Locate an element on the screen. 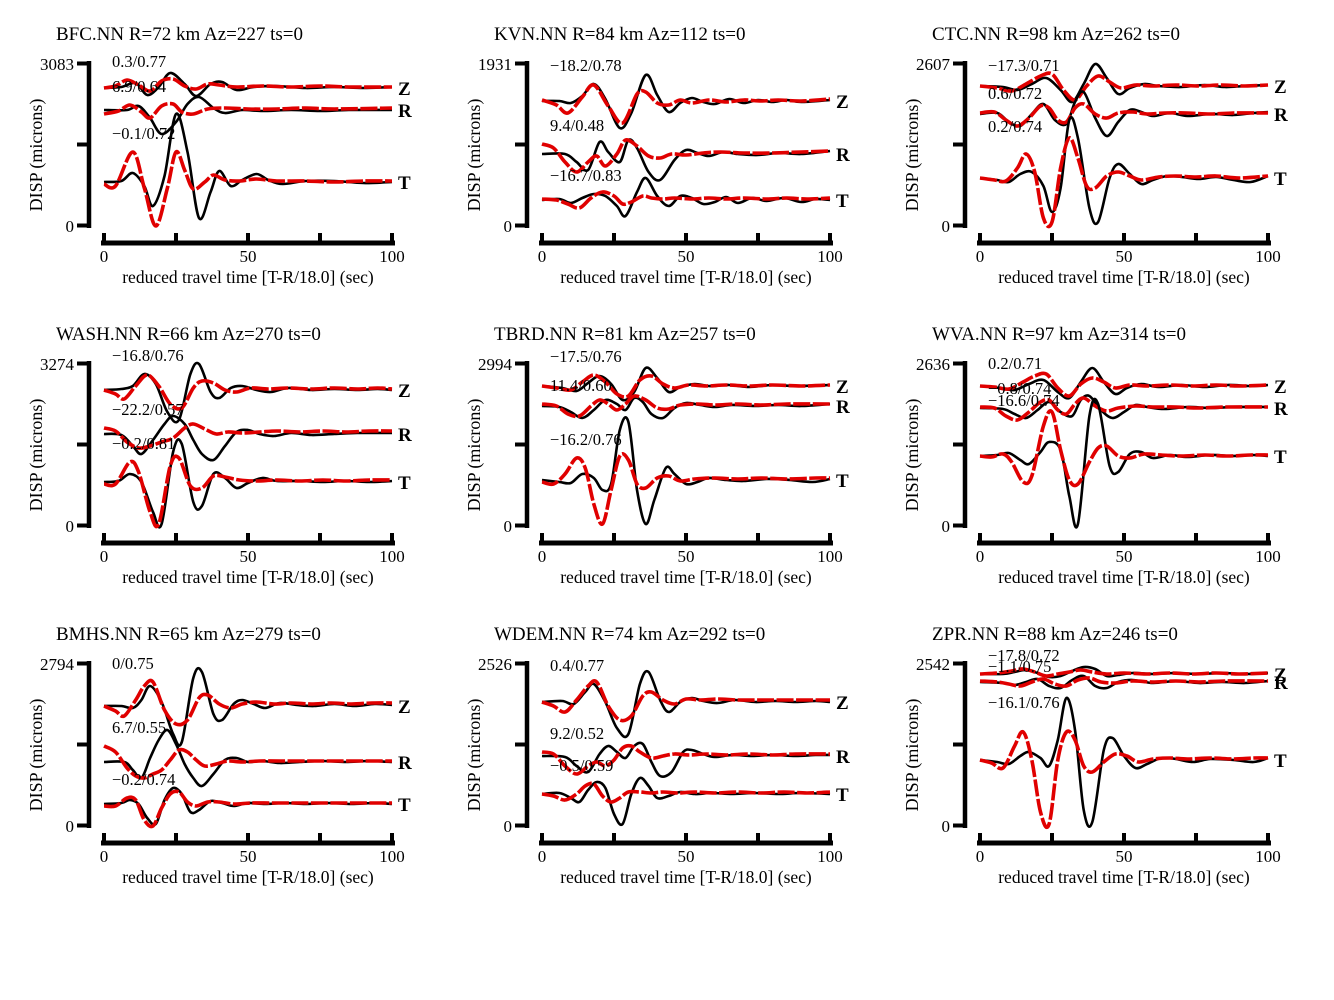 The width and height of the screenshot is (1334, 1000). shift-correlation-annotation: −0.2/0.81 is located at coordinates (143, 443).